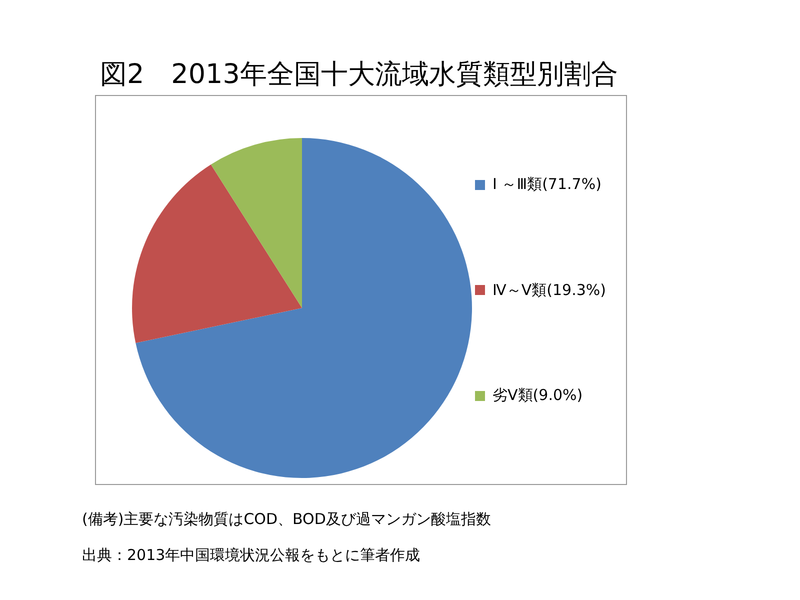 Image resolution: width=800 pixels, height=600 pixels. Describe the element at coordinates (547, 184) in the screenshot. I see `legend-label: Ⅰ ～Ⅲ類(71.7%)` at that location.